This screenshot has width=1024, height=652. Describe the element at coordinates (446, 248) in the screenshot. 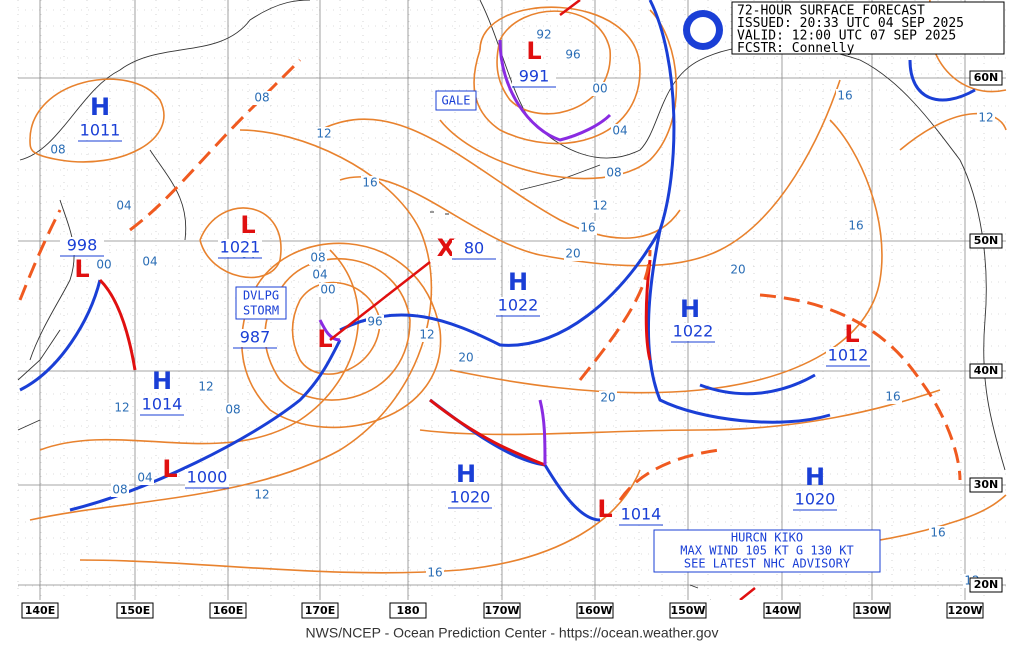

I see `center-symbol: X` at that location.